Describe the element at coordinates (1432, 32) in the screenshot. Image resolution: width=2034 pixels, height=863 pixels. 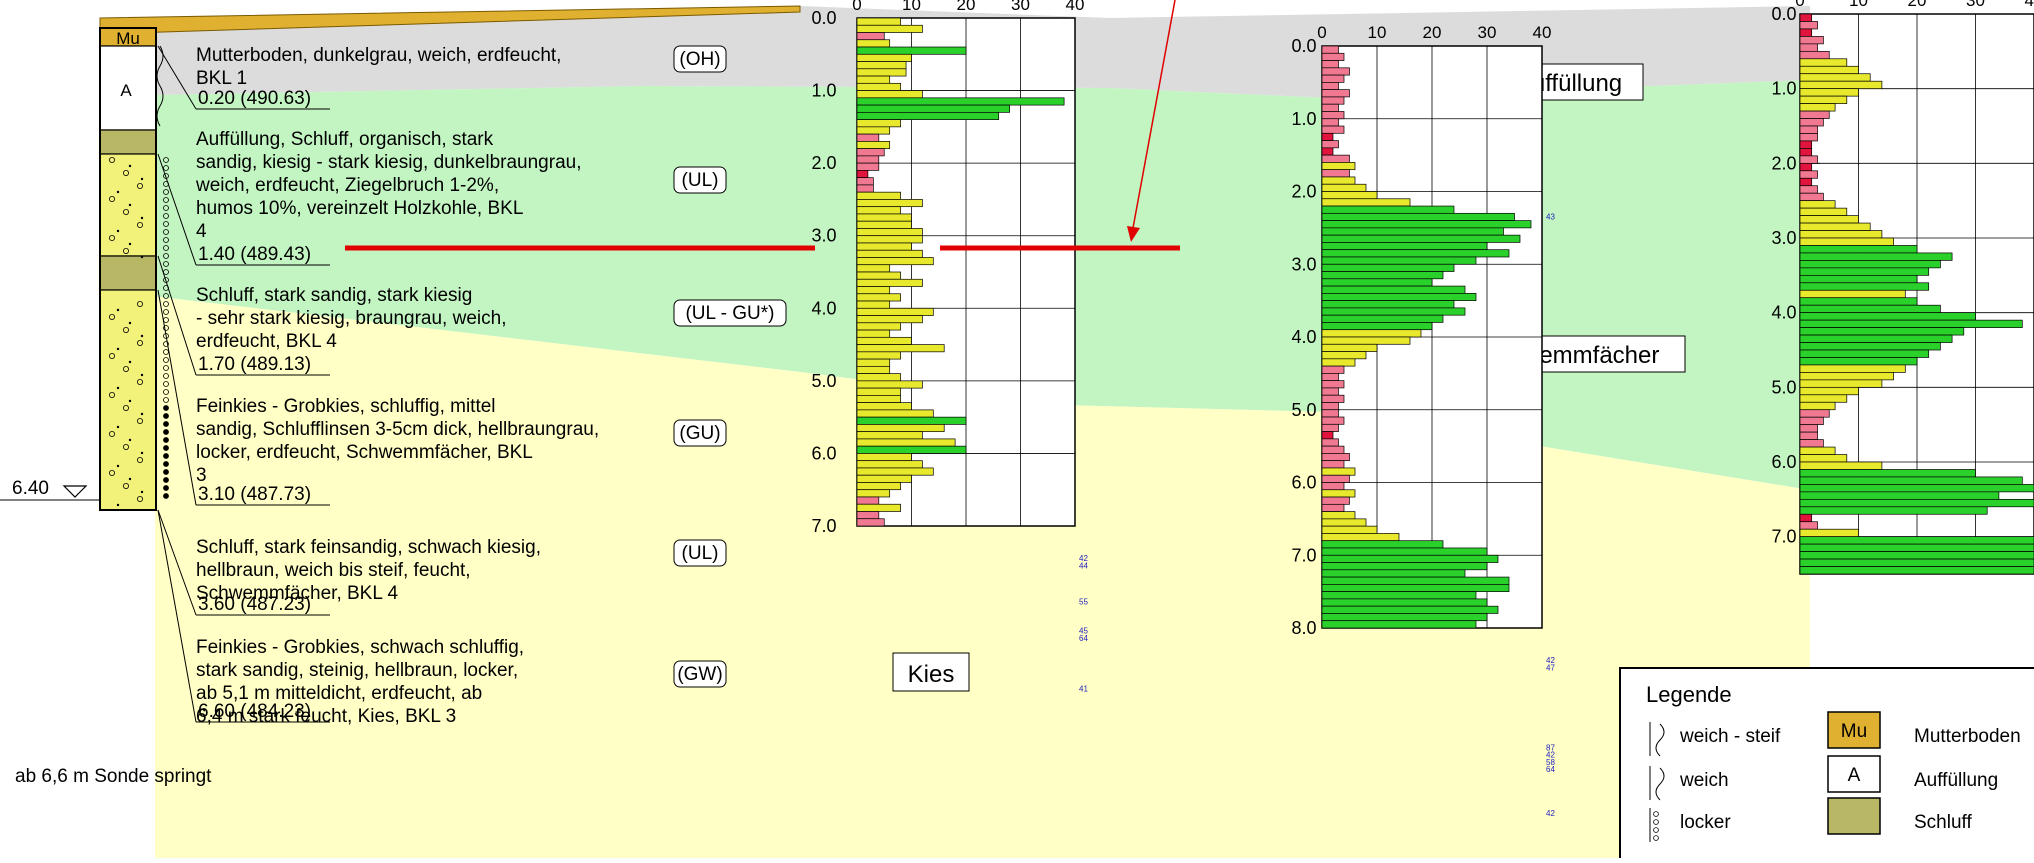
I see `x-tick-label: 20` at that location.